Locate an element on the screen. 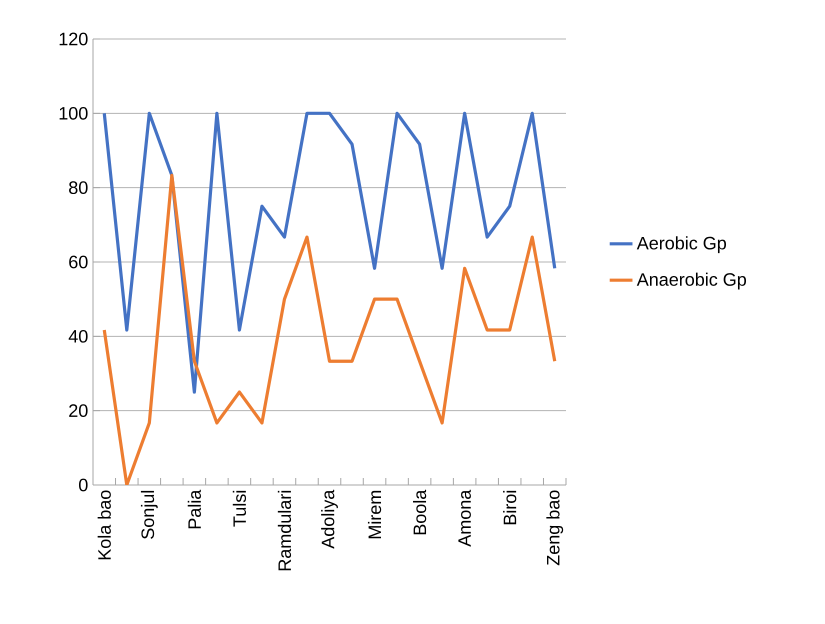 The width and height of the screenshot is (825, 624). y-tick-label: 100 is located at coordinates (74, 113).